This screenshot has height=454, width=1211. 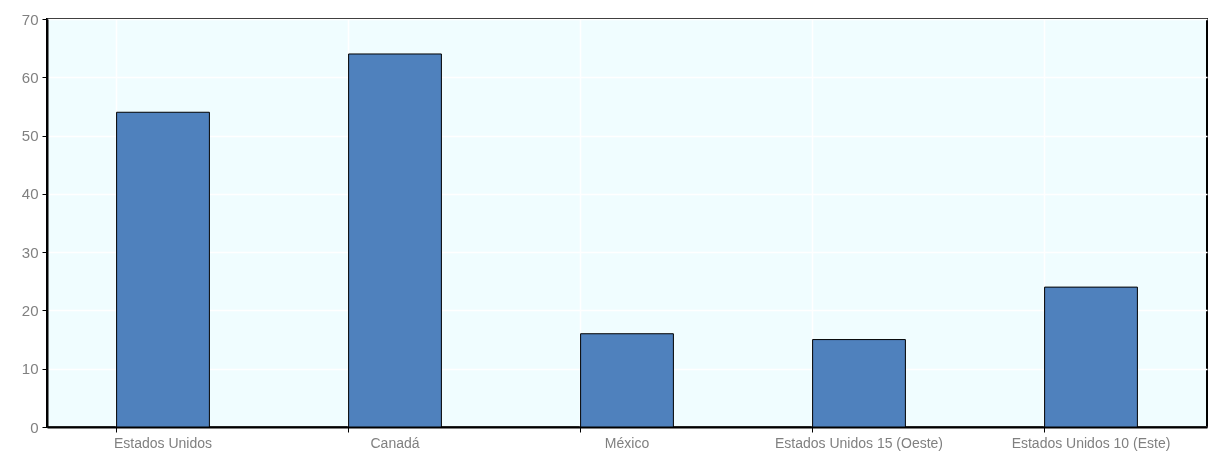 What do you see at coordinates (859, 442) in the screenshot?
I see `x-tick-label: Estados Unidos 15 (Oeste)` at bounding box center [859, 442].